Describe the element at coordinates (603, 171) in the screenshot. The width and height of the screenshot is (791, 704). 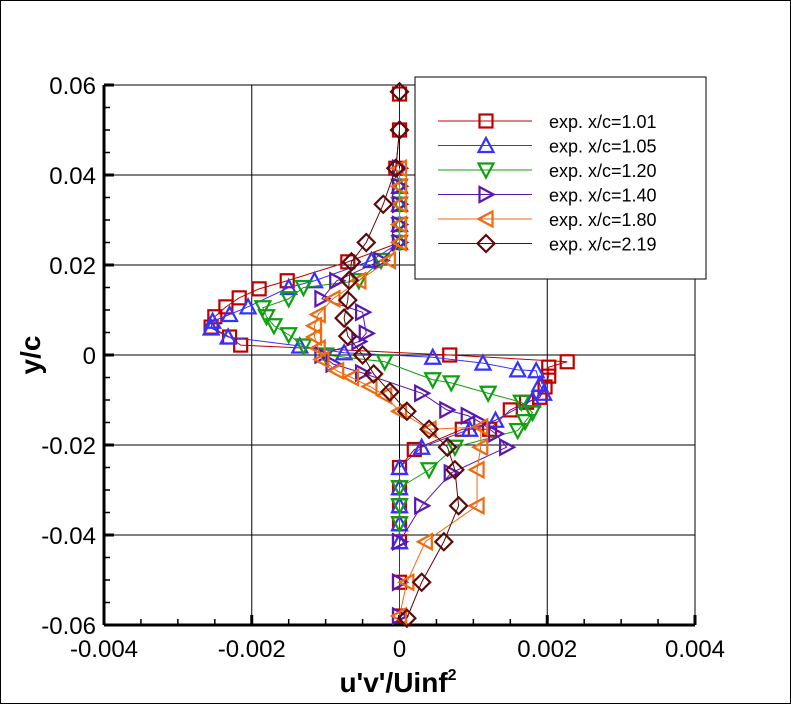
I see `legend-label: exp. x/c=1.20` at that location.